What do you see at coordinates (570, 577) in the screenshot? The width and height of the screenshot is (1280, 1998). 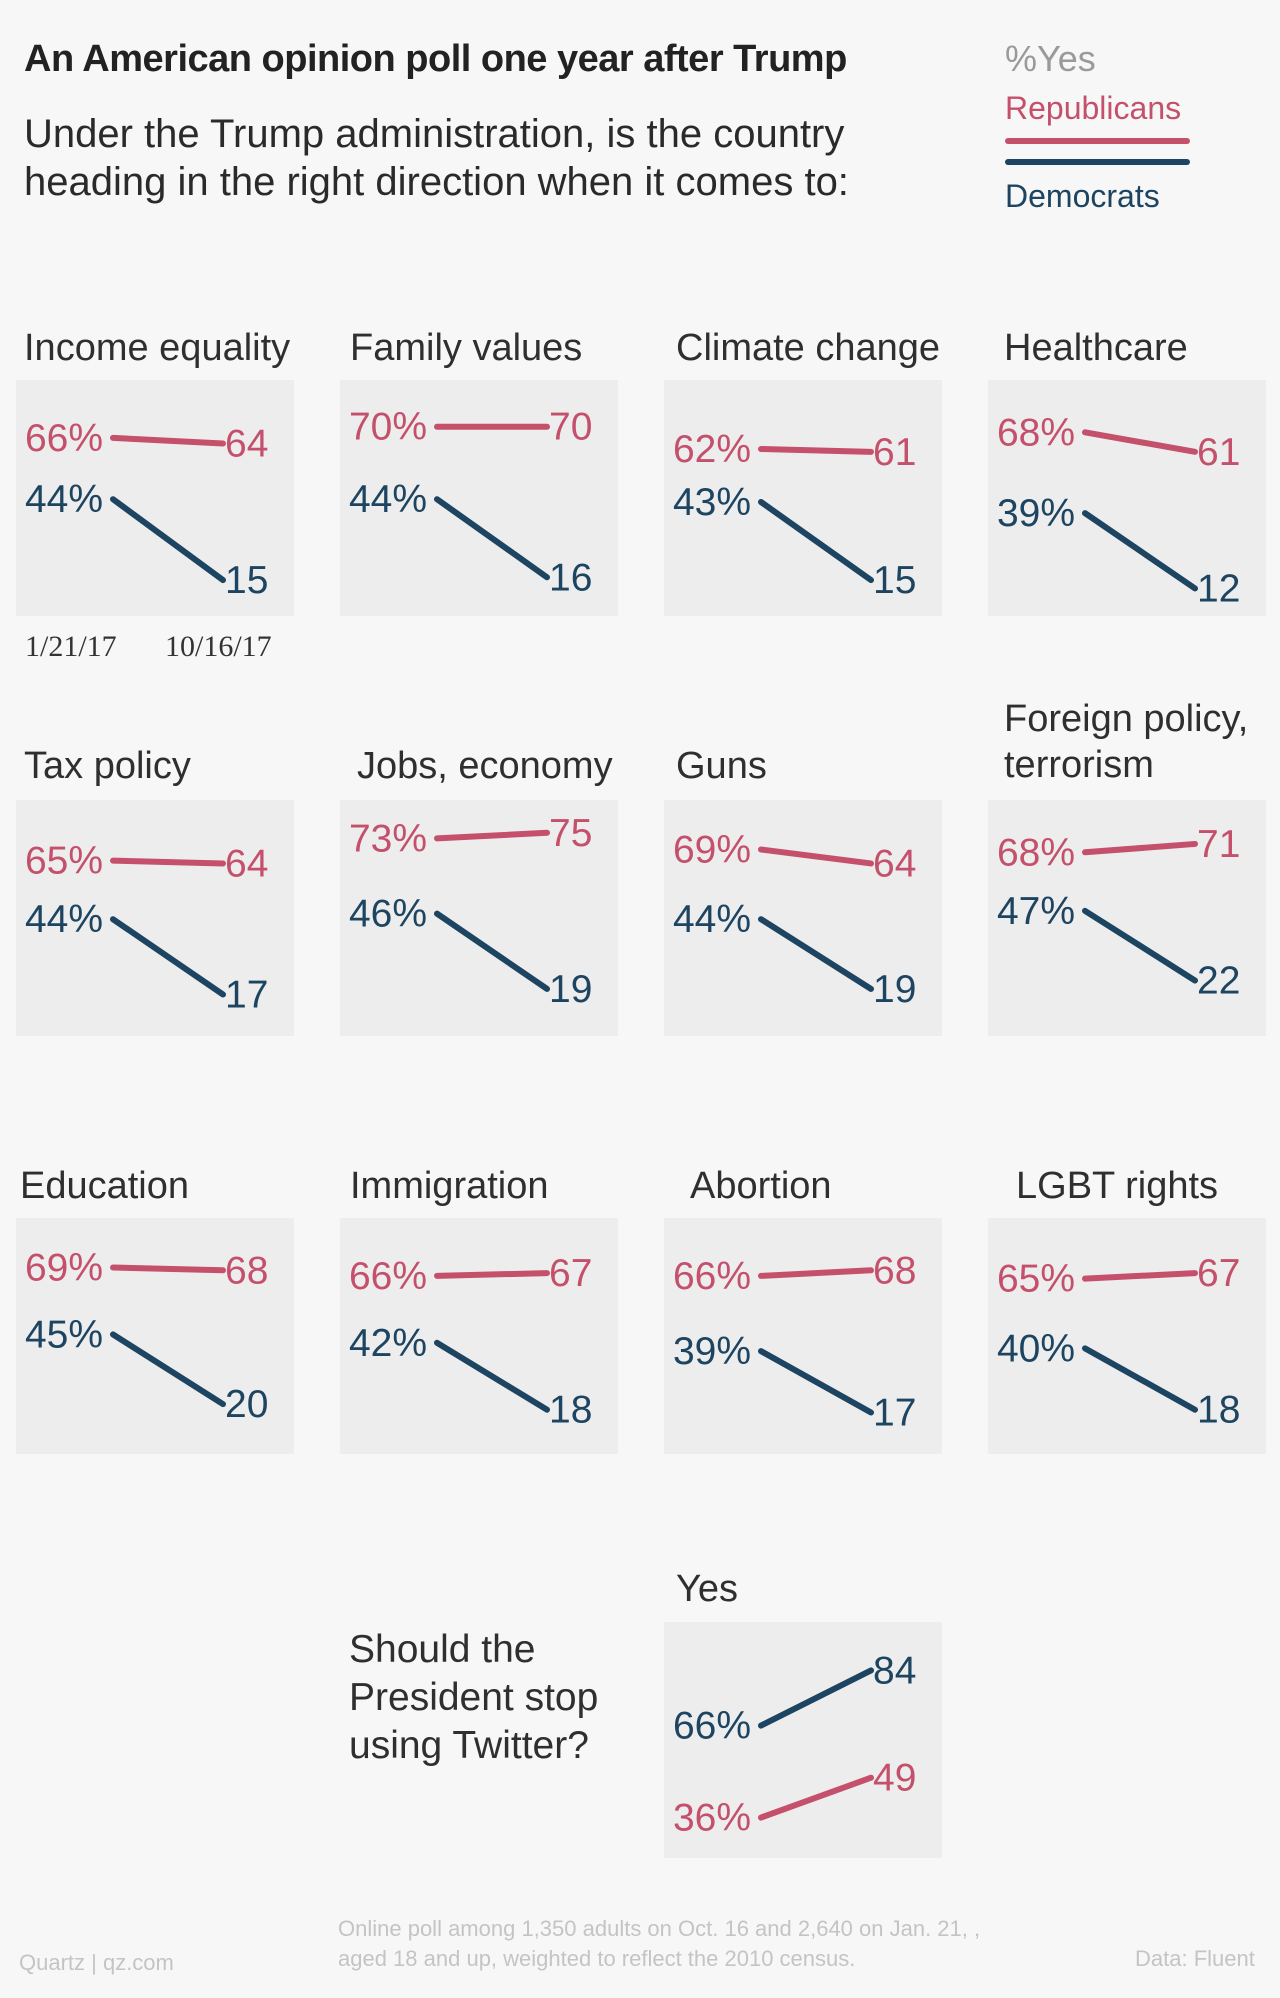 I see `data-label-end-democrats-family-values: 16` at bounding box center [570, 577].